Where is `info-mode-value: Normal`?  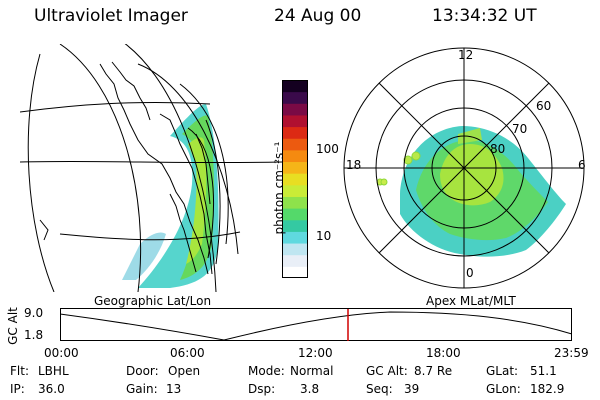 info-mode-value: Normal is located at coordinates (312, 371).